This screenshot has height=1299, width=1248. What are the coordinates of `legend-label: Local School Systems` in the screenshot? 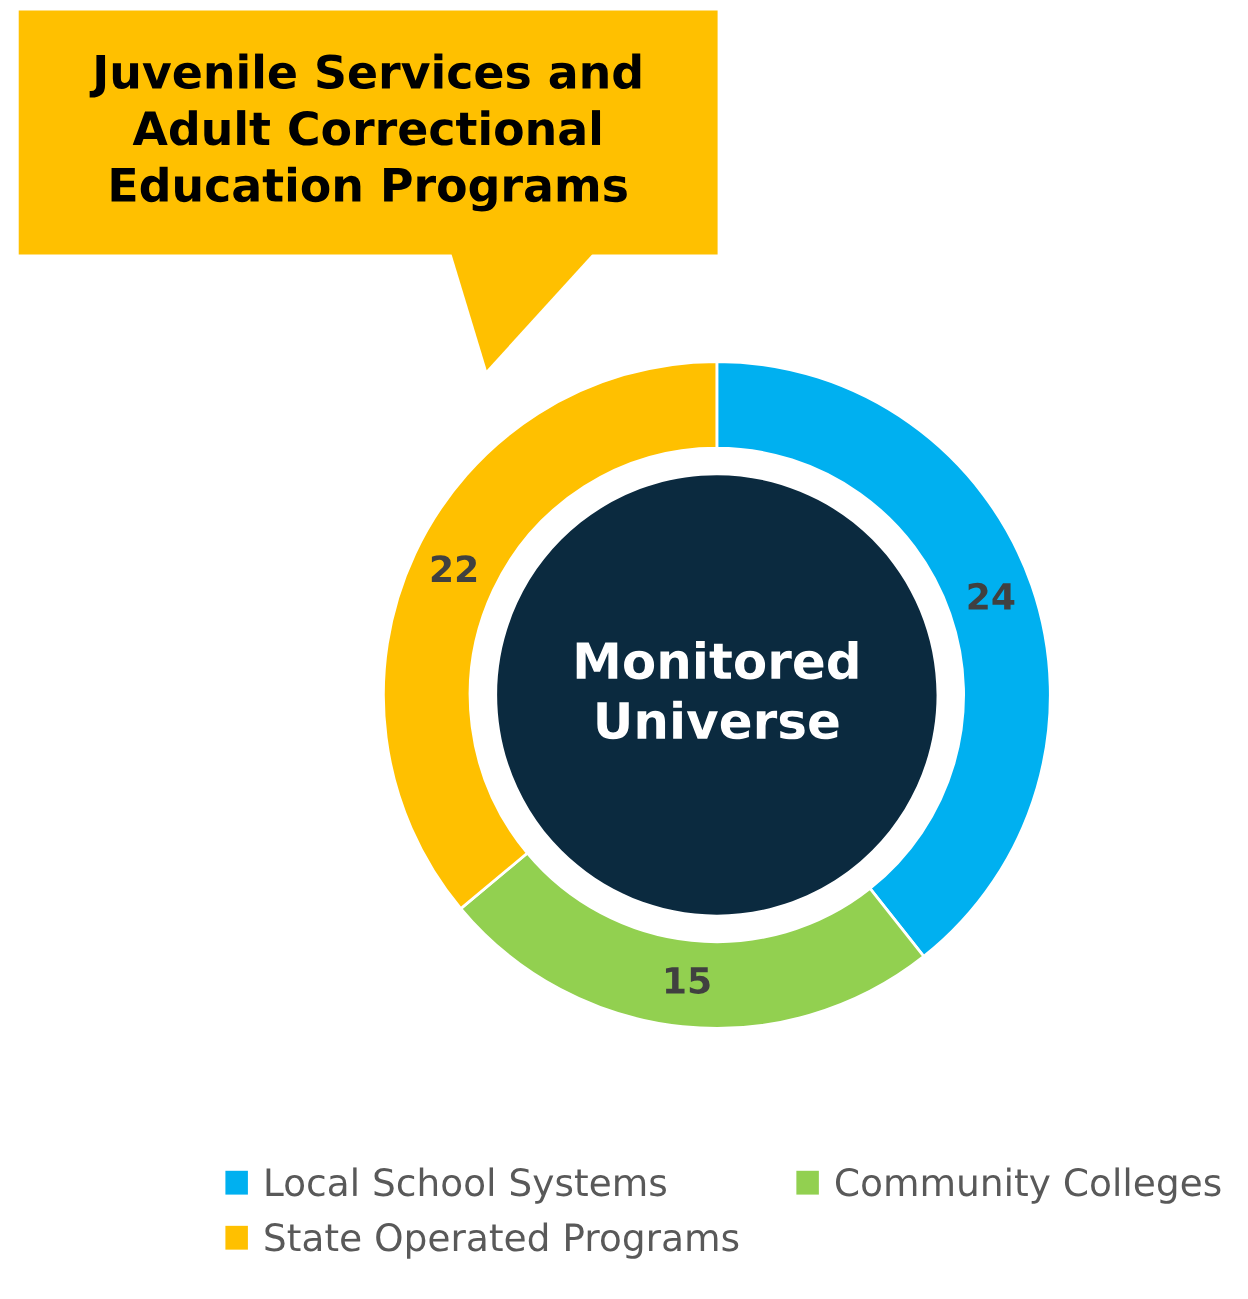 It's located at (466, 1185).